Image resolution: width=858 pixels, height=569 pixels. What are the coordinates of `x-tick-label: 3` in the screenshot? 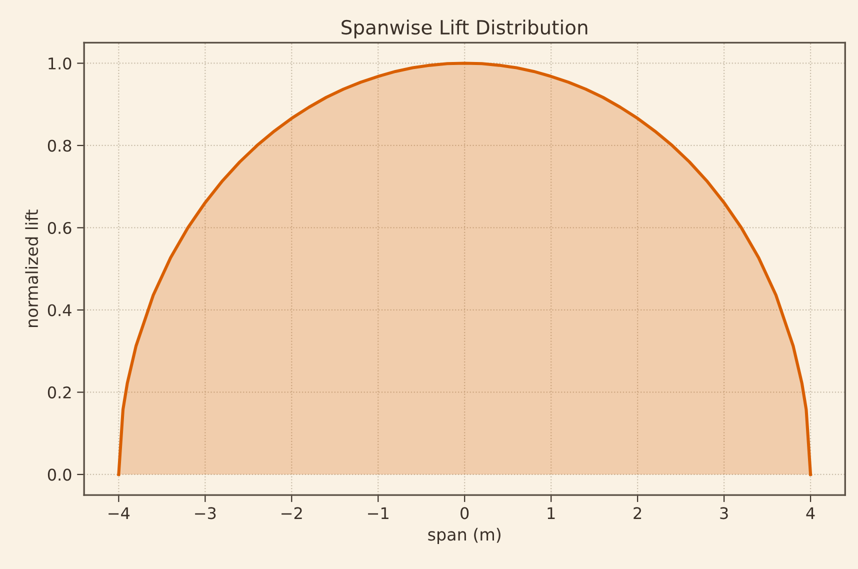 It's located at (724, 513).